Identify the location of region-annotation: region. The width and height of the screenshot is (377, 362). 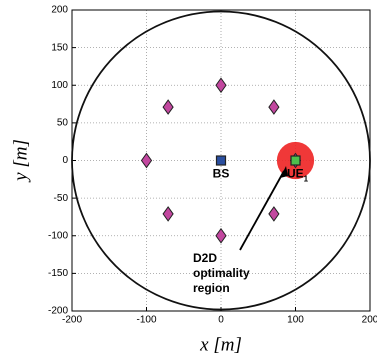
(211, 288).